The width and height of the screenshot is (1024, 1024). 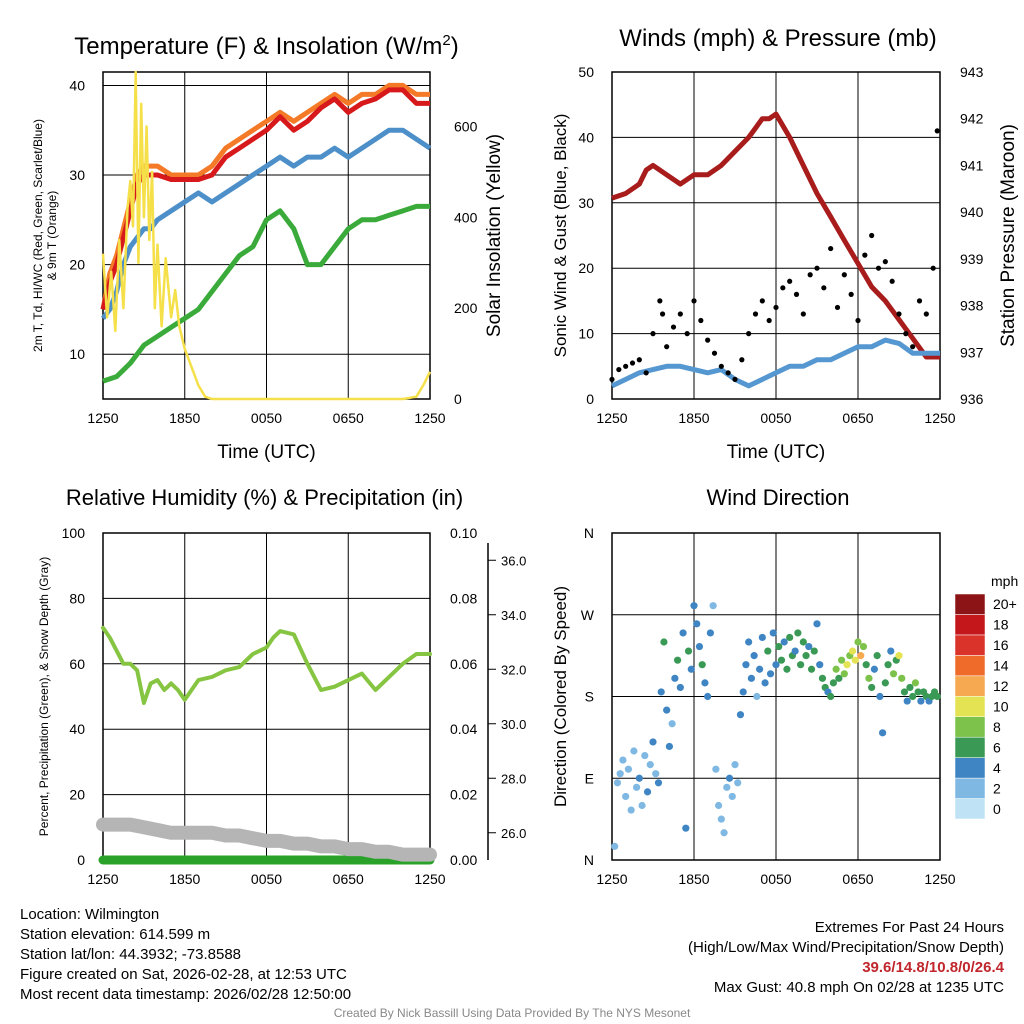 What do you see at coordinates (77, 85) in the screenshot?
I see `temp-y-tick-label: 40` at bounding box center [77, 85].